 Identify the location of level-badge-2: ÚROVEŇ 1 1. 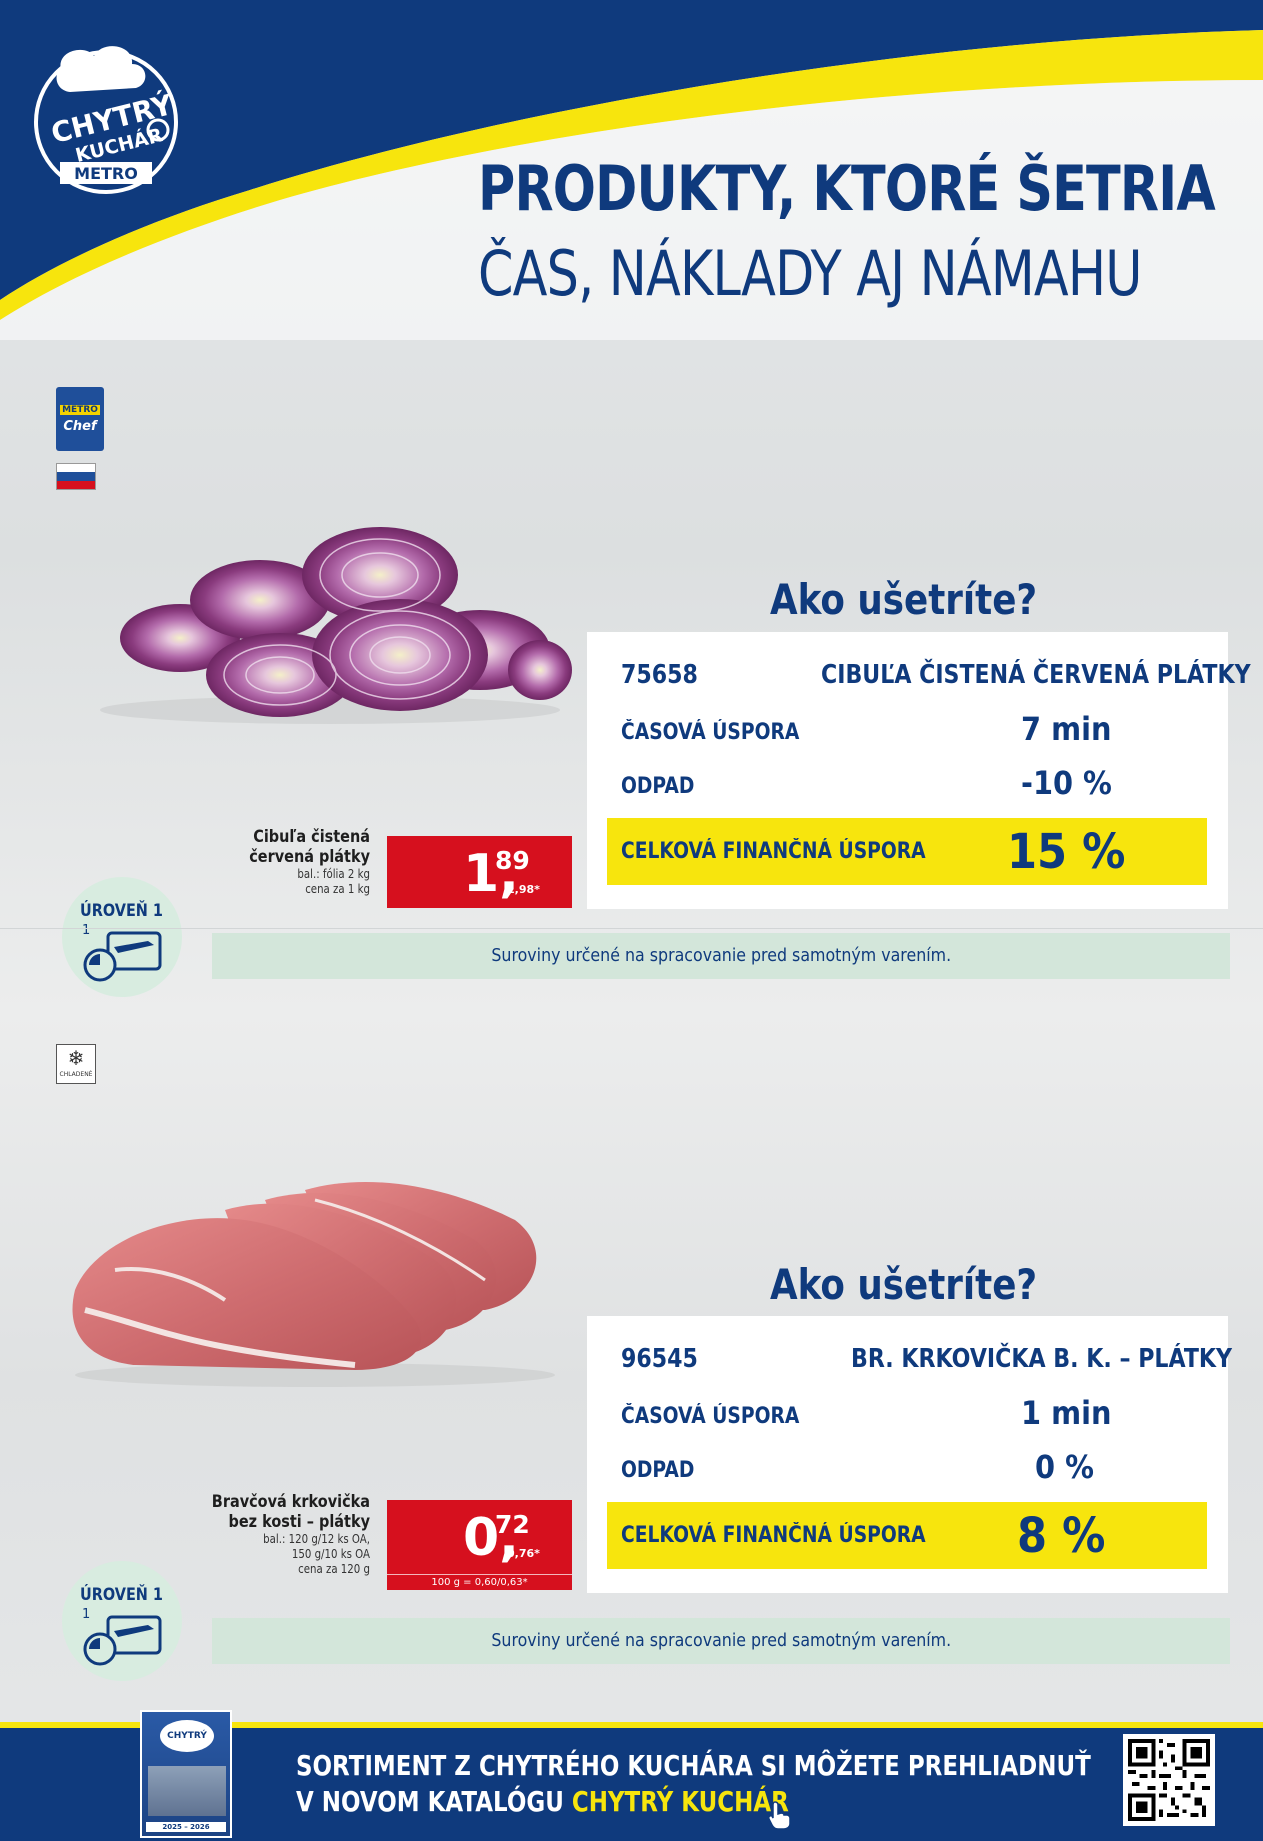
(122, 1621).